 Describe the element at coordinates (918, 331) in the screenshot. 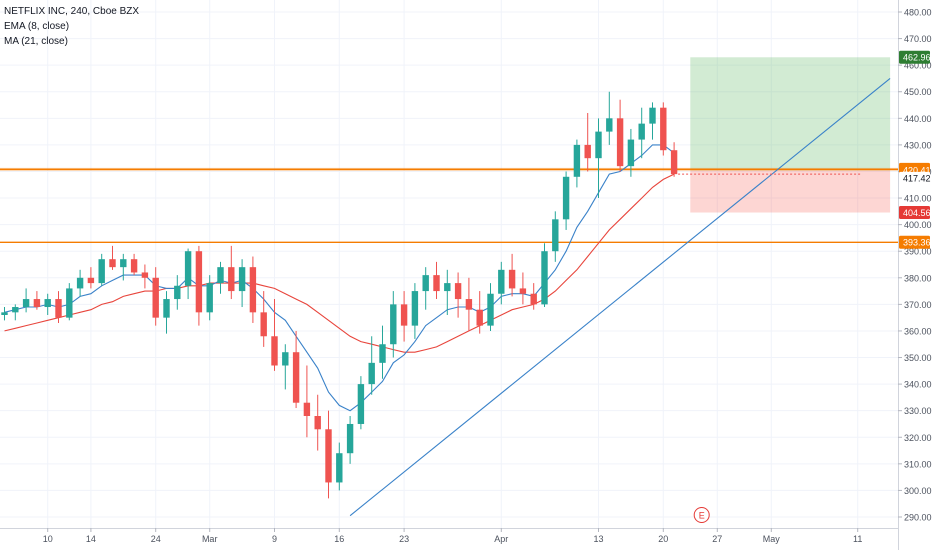

I see `price-tick-label: 360.00` at that location.